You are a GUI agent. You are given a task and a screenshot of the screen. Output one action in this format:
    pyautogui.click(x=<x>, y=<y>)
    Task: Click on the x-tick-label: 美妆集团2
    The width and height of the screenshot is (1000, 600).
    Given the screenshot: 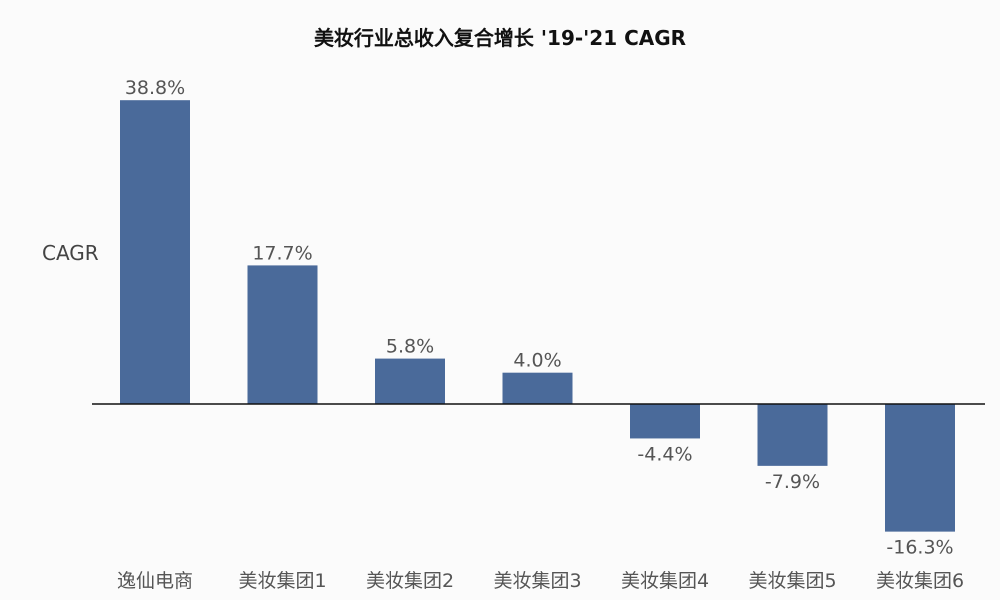 What is the action you would take?
    pyautogui.click(x=410, y=581)
    